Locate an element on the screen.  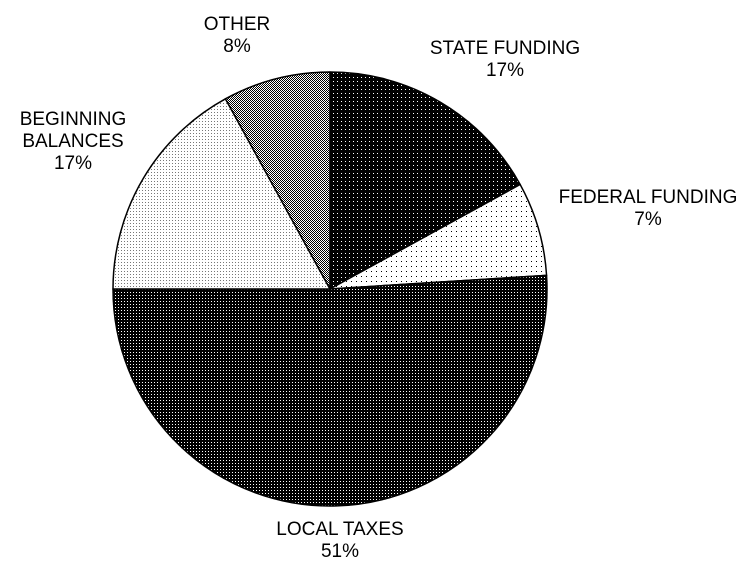
slice-label-local-taxes: LOCAL TAXES 51% is located at coordinates (339, 540).